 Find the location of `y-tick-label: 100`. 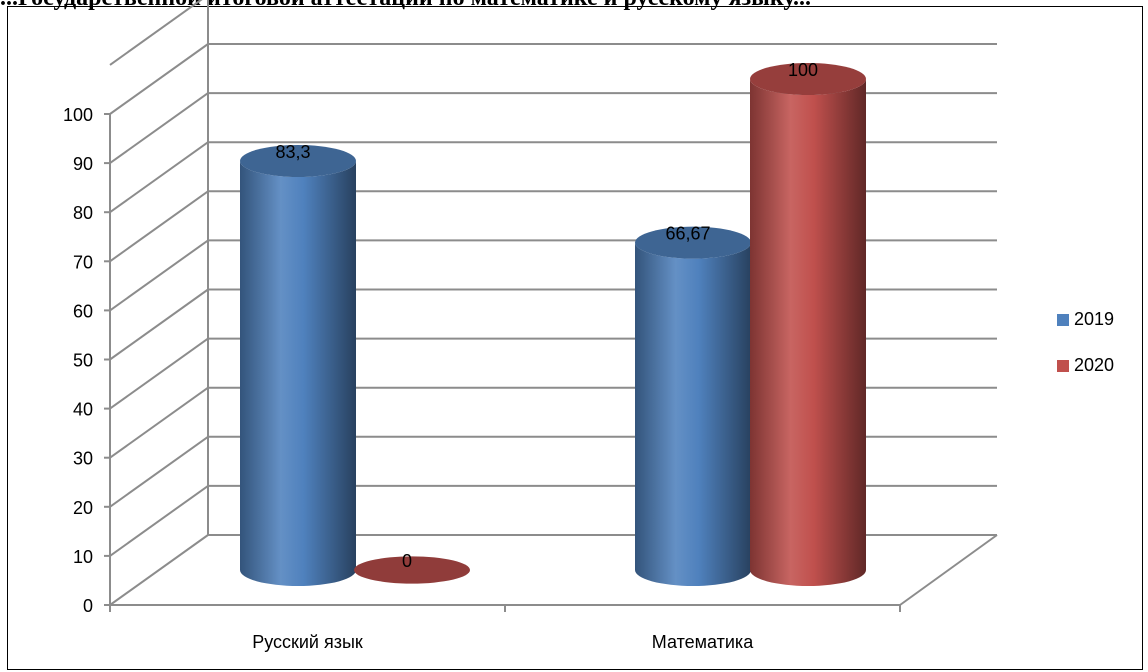

y-tick-label: 100 is located at coordinates (78, 115).